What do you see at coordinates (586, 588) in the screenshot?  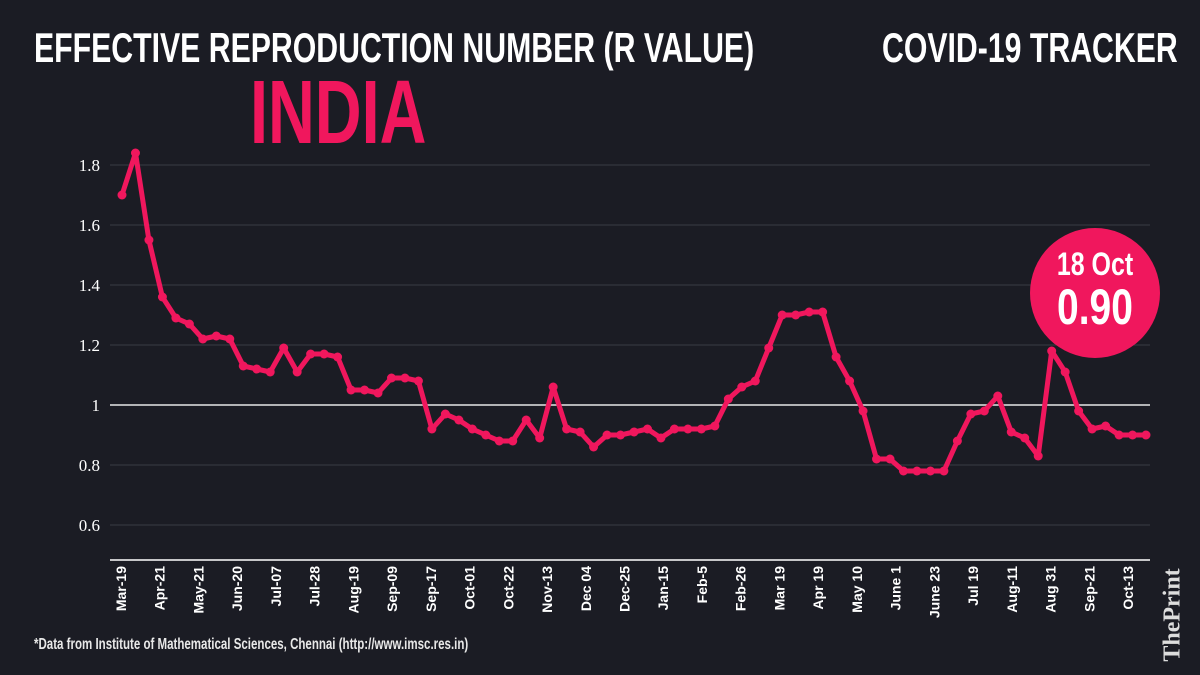 I see `x-tick-label: Dec 04` at bounding box center [586, 588].